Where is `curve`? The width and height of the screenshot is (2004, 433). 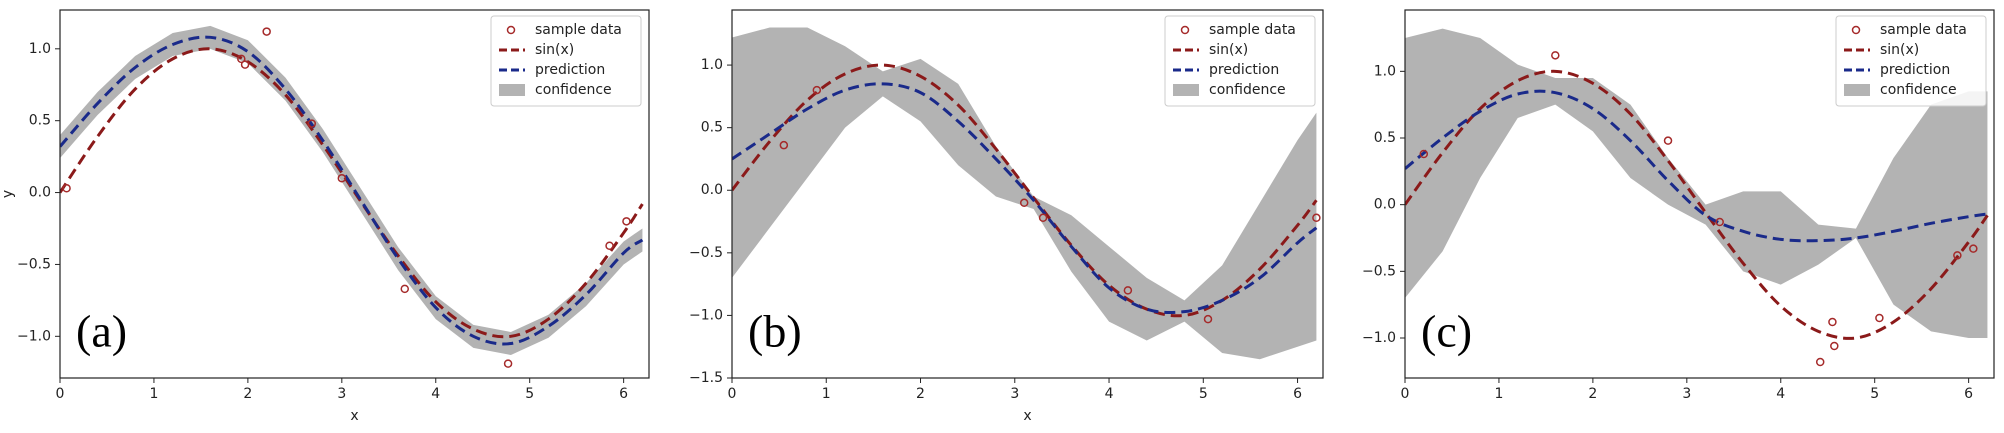 curve is located at coordinates (1696, 166).